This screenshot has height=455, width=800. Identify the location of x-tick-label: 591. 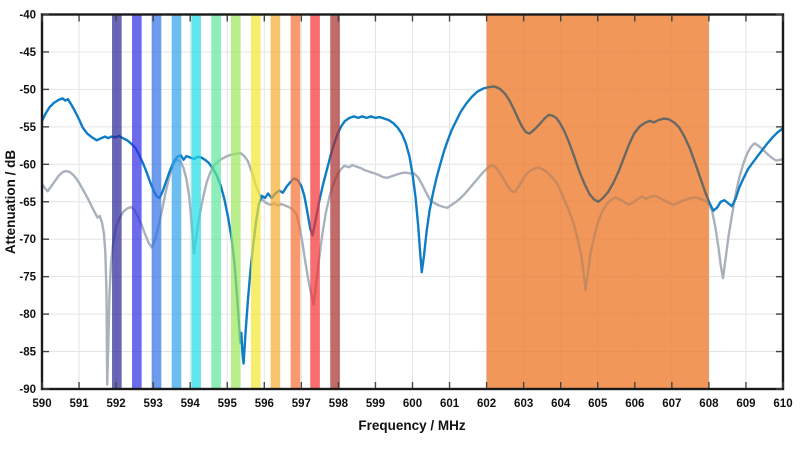
(79, 404).